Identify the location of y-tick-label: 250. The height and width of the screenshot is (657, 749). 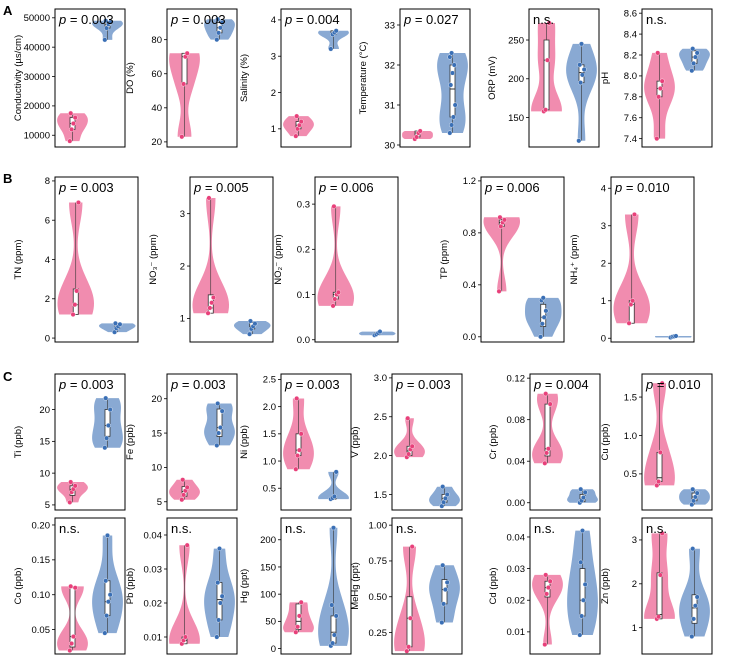
(516, 40).